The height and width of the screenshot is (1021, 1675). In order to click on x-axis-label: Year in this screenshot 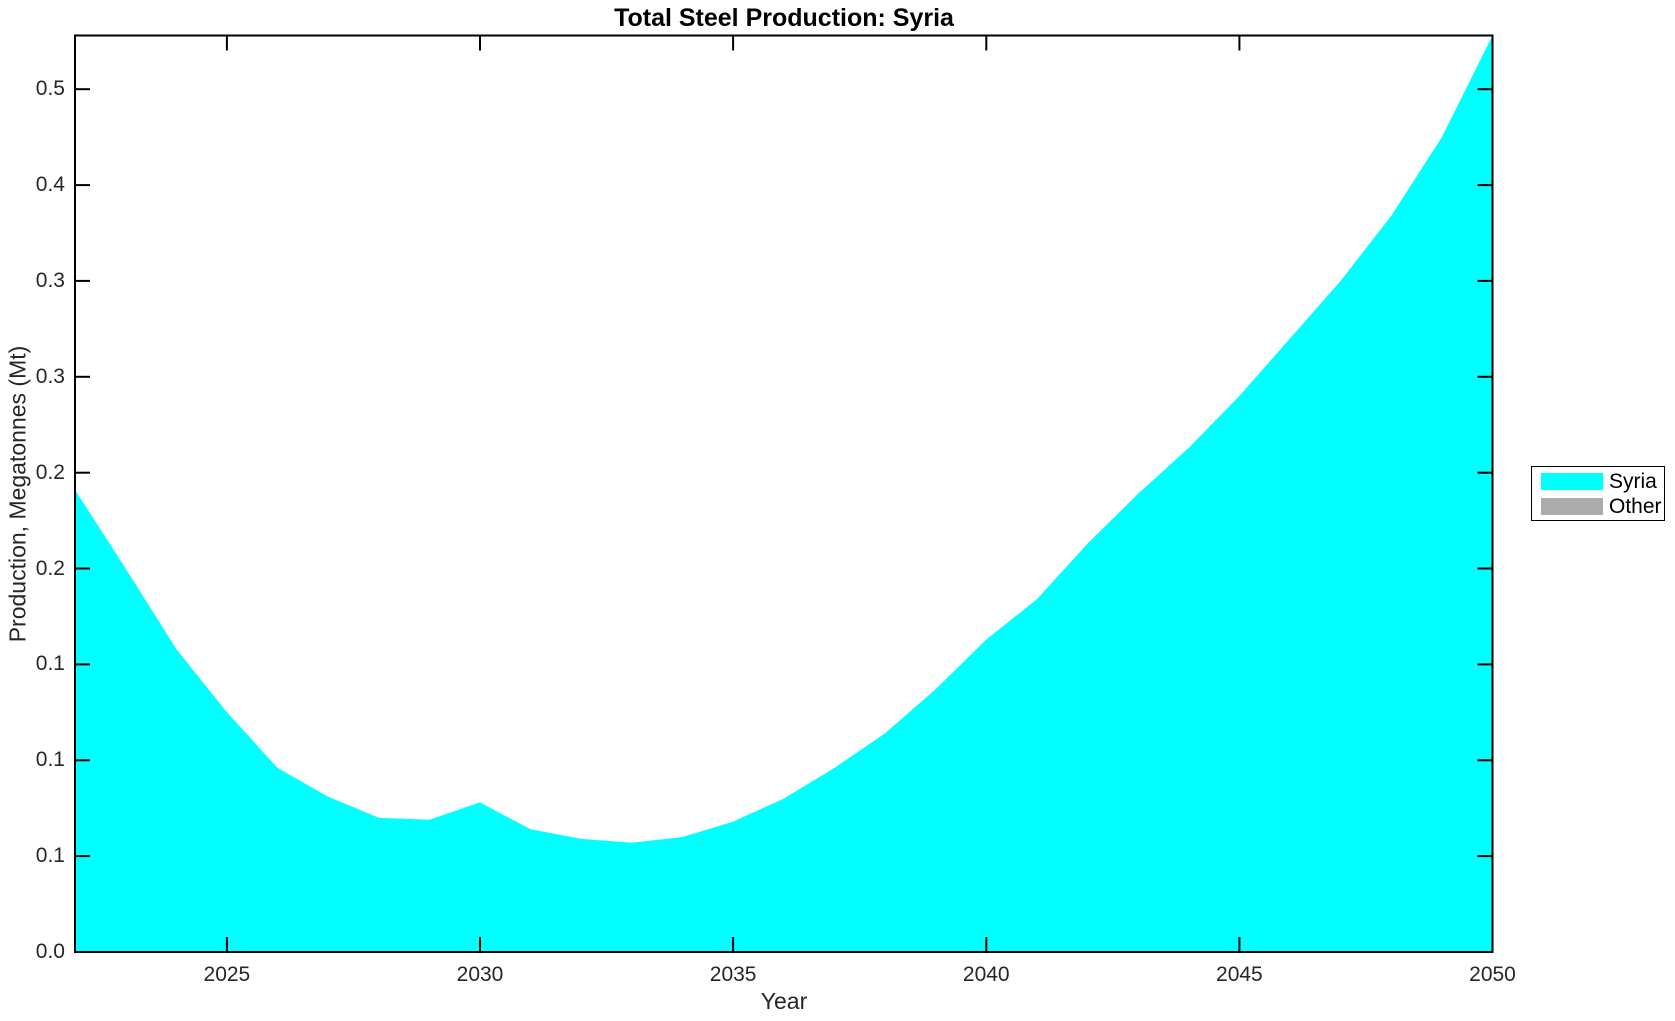, I will do `click(784, 1001)`.